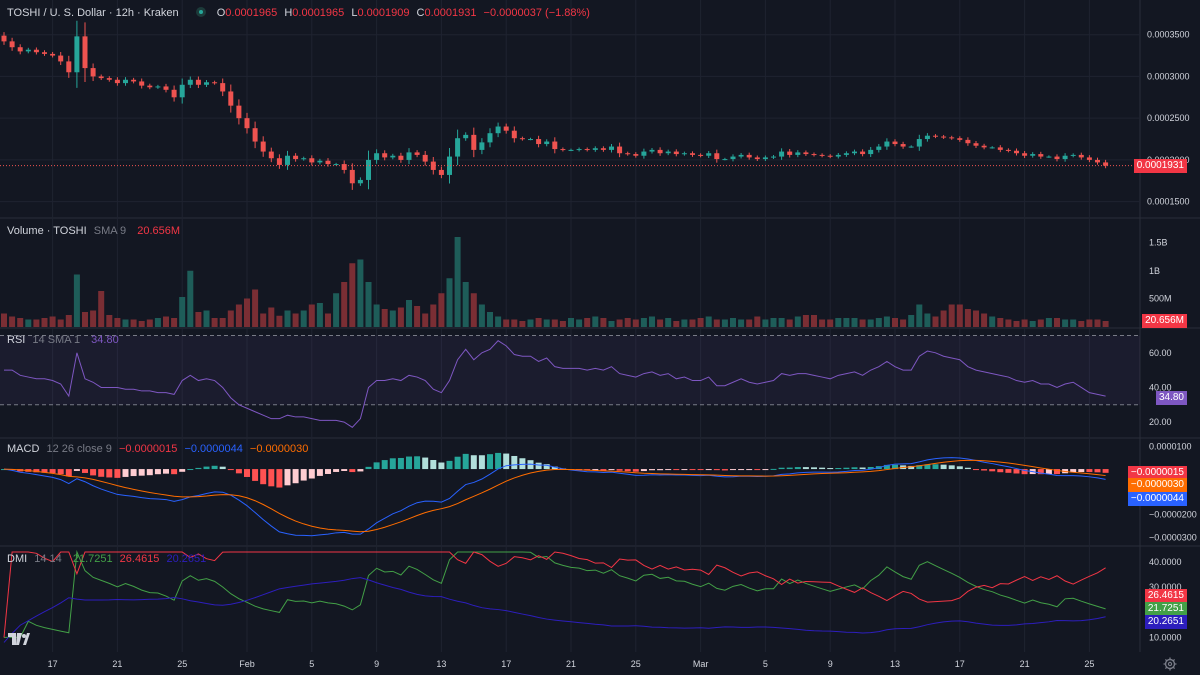 This screenshot has height=675, width=1200. I want to click on dmi-pane, so click(554, 596).